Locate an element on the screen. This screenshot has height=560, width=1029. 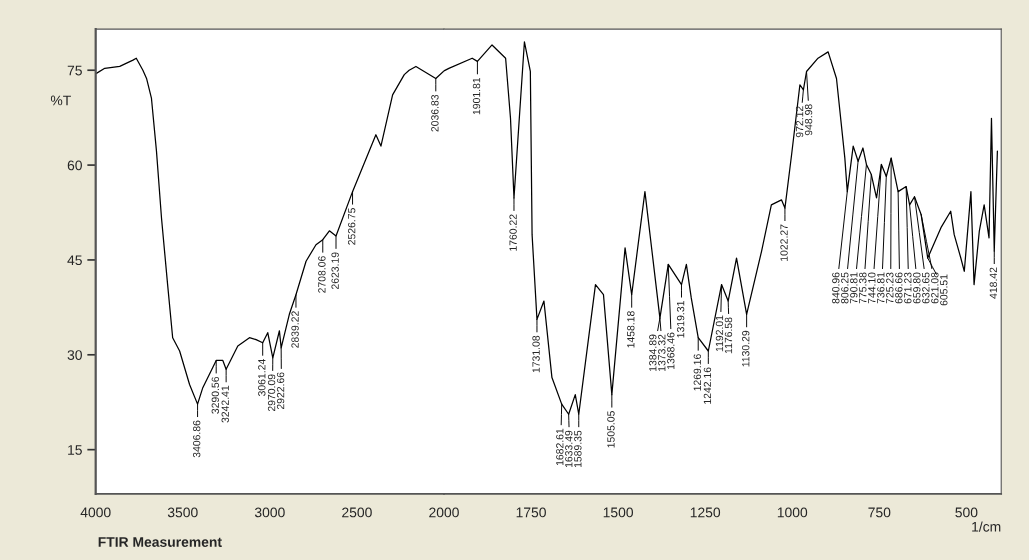
annotation: 736.81 is located at coordinates (881, 288).